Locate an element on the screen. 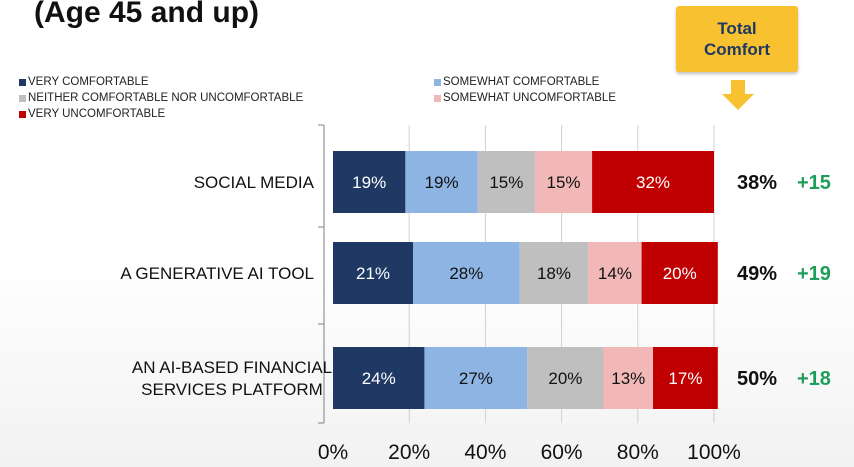 The image size is (854, 467). legend-label: VERY COMFORTABLE is located at coordinates (88, 82).